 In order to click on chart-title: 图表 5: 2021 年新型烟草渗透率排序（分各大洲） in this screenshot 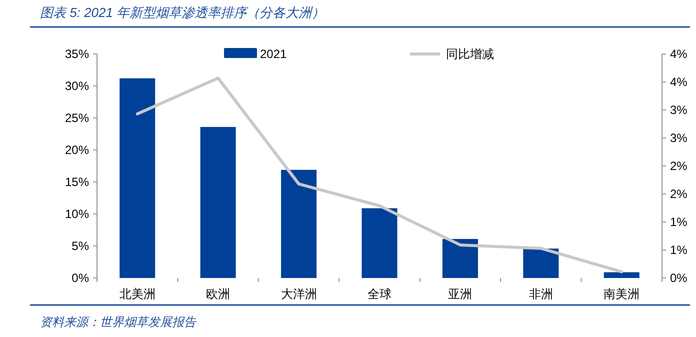, I will do `click(182, 12)`.